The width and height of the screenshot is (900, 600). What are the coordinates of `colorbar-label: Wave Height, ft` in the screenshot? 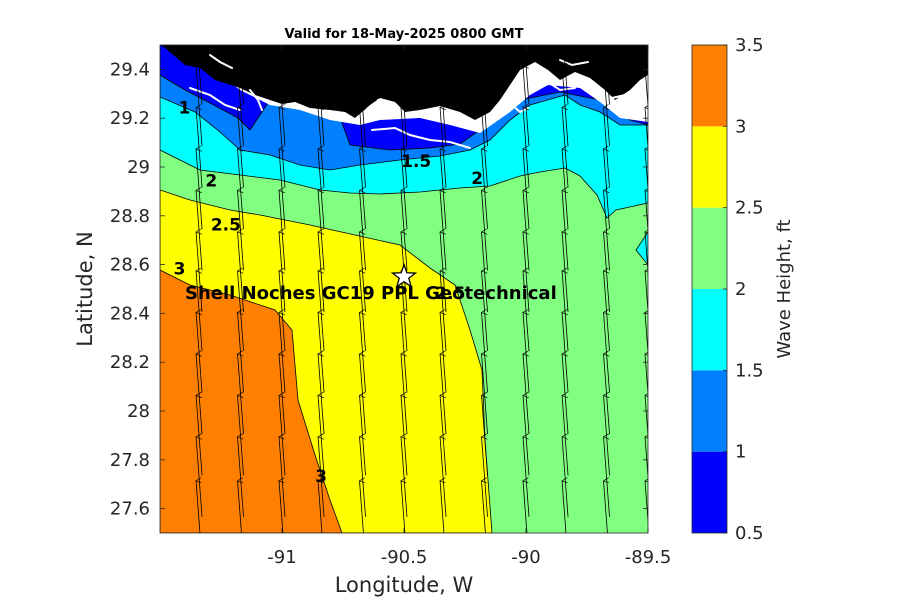 It's located at (784, 288).